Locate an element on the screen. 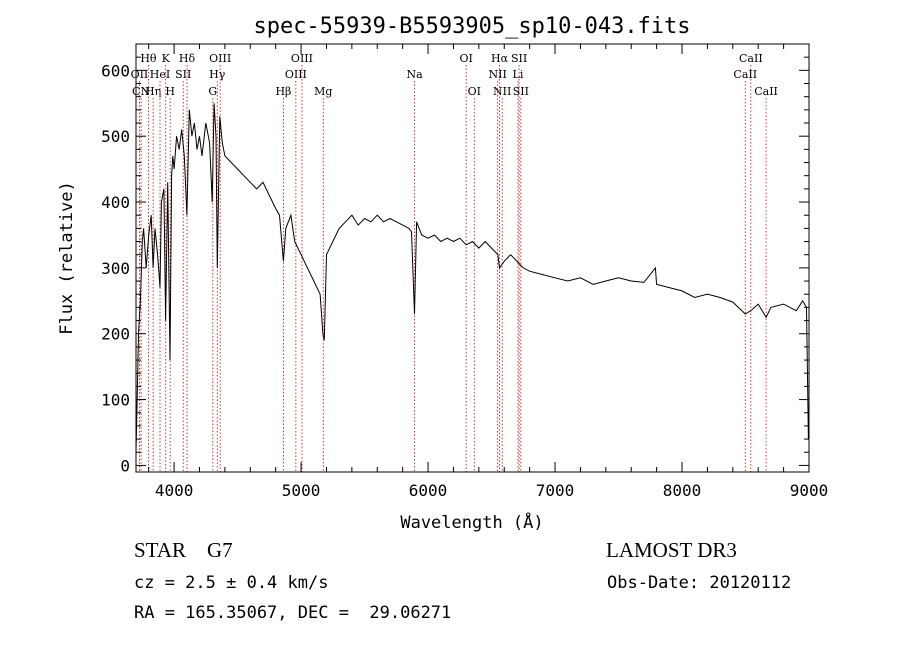 The width and height of the screenshot is (900, 649). line-marker-label-0: Hθ is located at coordinates (148, 58).